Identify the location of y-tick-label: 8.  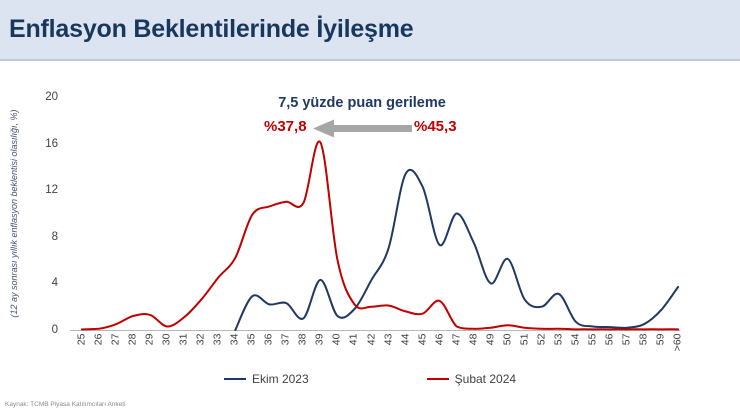
(54, 236).